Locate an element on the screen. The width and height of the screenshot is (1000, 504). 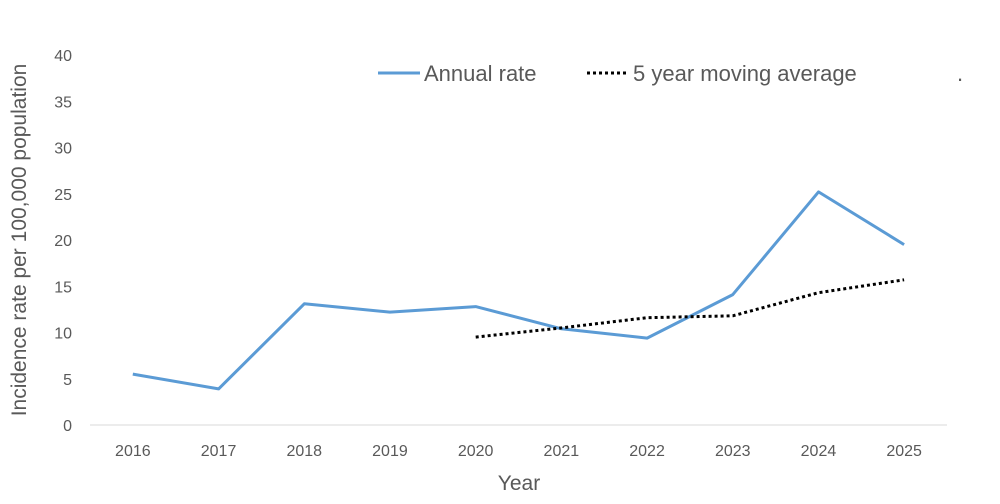
y-tick-label: 20 is located at coordinates (63, 241).